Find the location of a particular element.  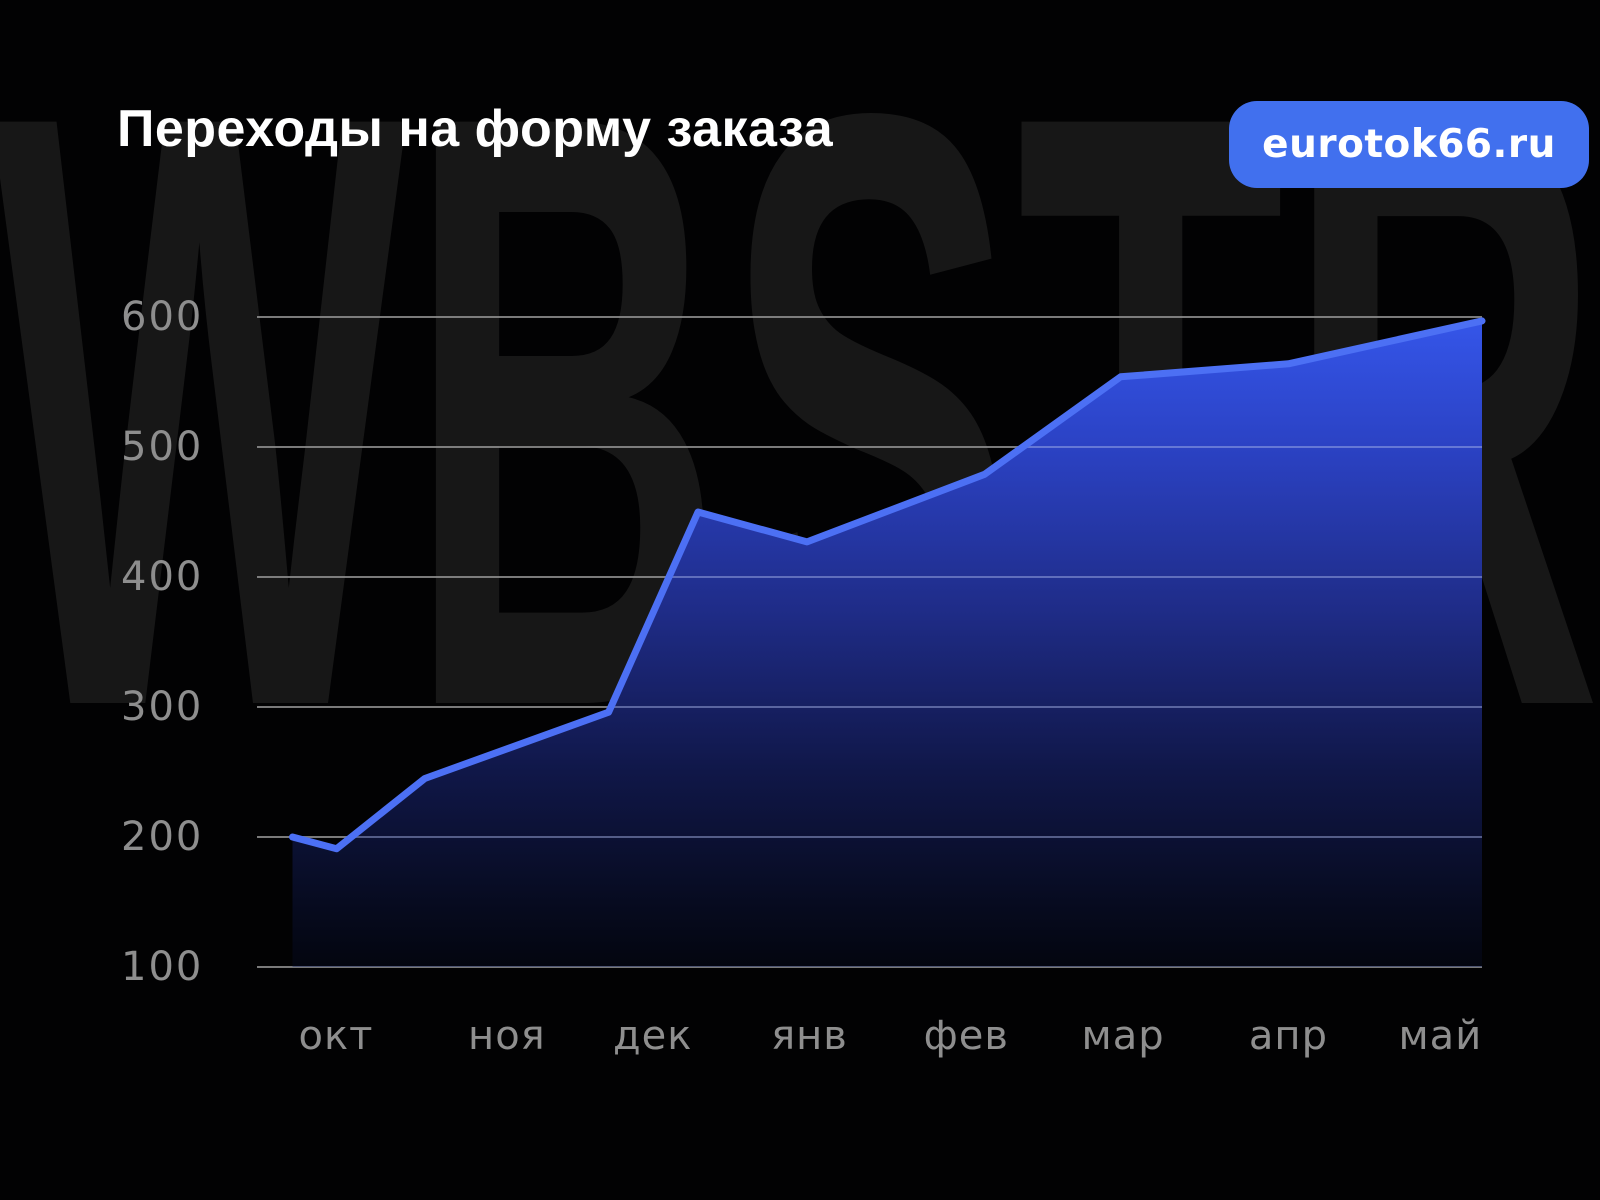

x-tick-label: фев is located at coordinates (966, 1036).